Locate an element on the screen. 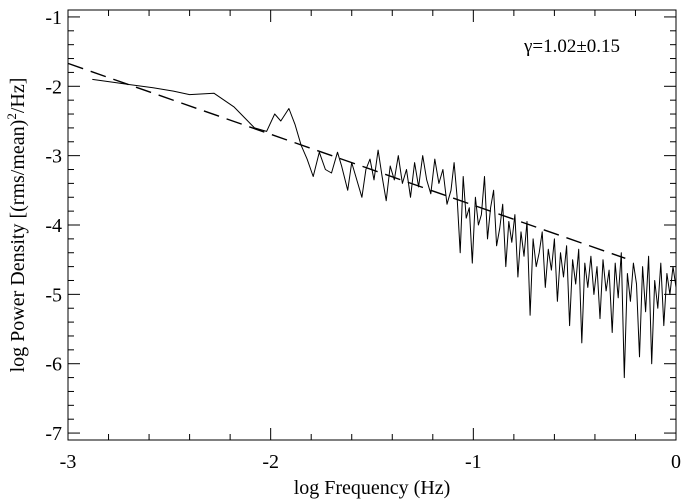 Image resolution: width=683 pixels, height=500 pixels. x-tick-label: 0 is located at coordinates (676, 462).